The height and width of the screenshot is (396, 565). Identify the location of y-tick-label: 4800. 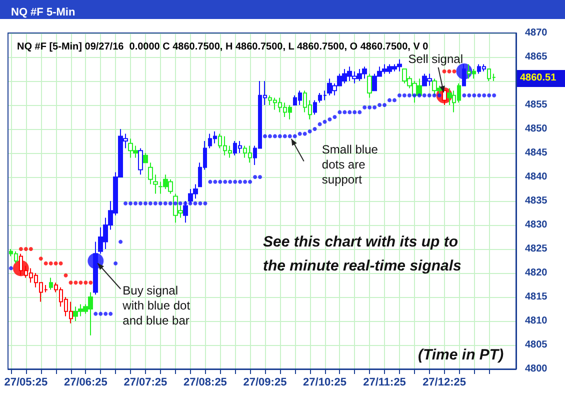
(536, 369).